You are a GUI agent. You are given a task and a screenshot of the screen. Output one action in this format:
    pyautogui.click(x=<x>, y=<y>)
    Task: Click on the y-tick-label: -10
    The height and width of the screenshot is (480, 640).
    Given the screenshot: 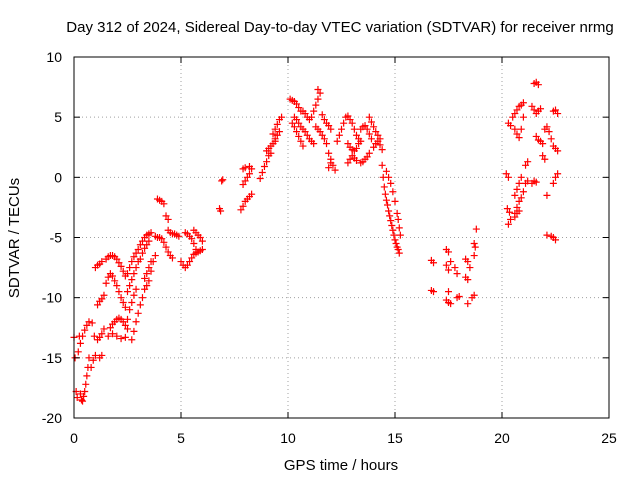 What is the action you would take?
    pyautogui.click(x=52, y=298)
    